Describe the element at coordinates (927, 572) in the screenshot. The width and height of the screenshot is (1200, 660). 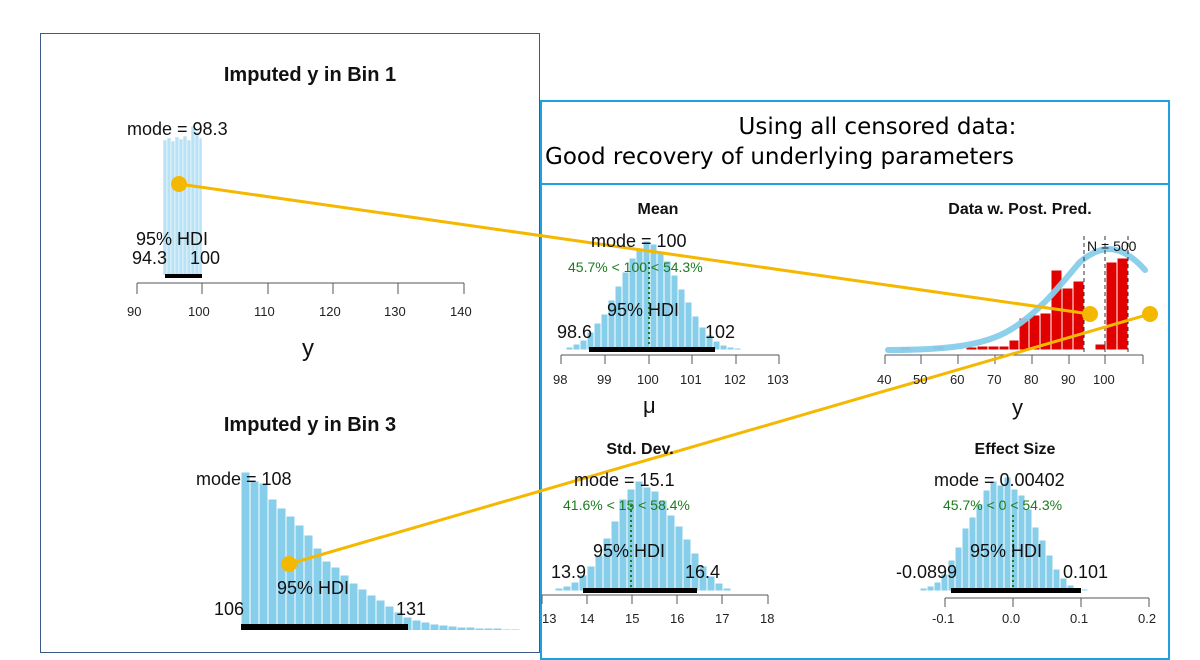
I see `effect-hdi-low: -0.0899` at that location.